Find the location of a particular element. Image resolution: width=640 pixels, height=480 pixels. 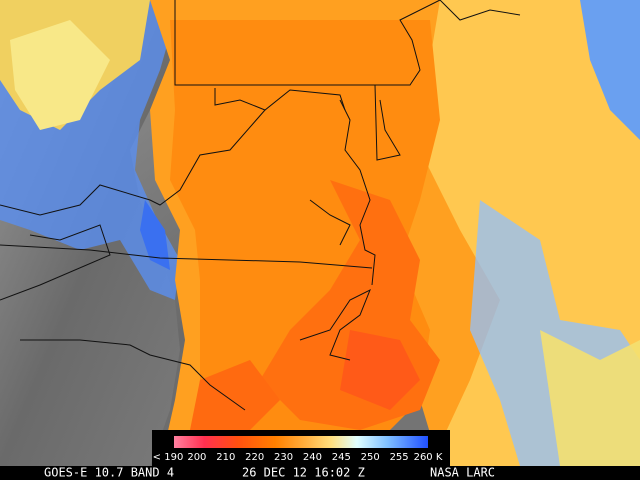

legend-label: 260 K is located at coordinates (428, 457).